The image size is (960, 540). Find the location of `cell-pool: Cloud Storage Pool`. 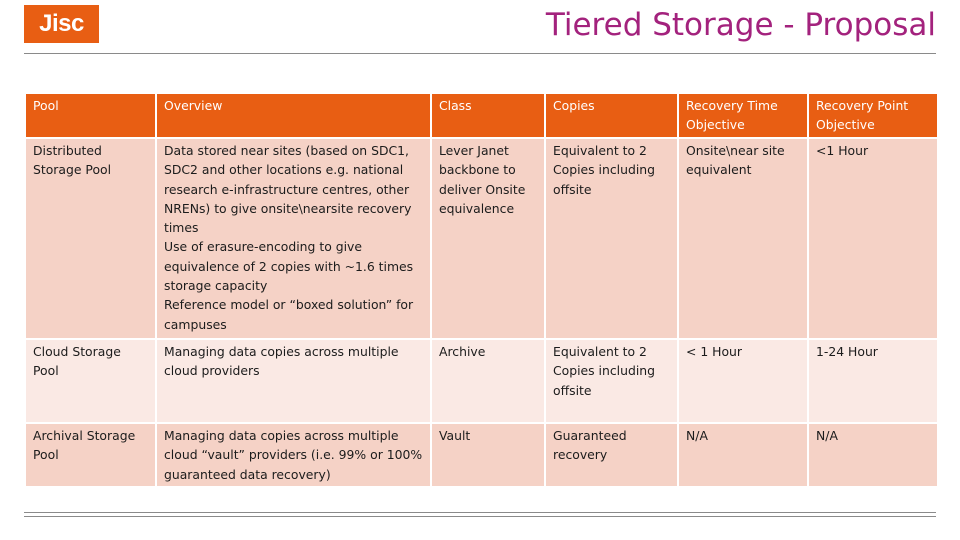

cell-pool: Cloud Storage Pool is located at coordinates (90, 381).